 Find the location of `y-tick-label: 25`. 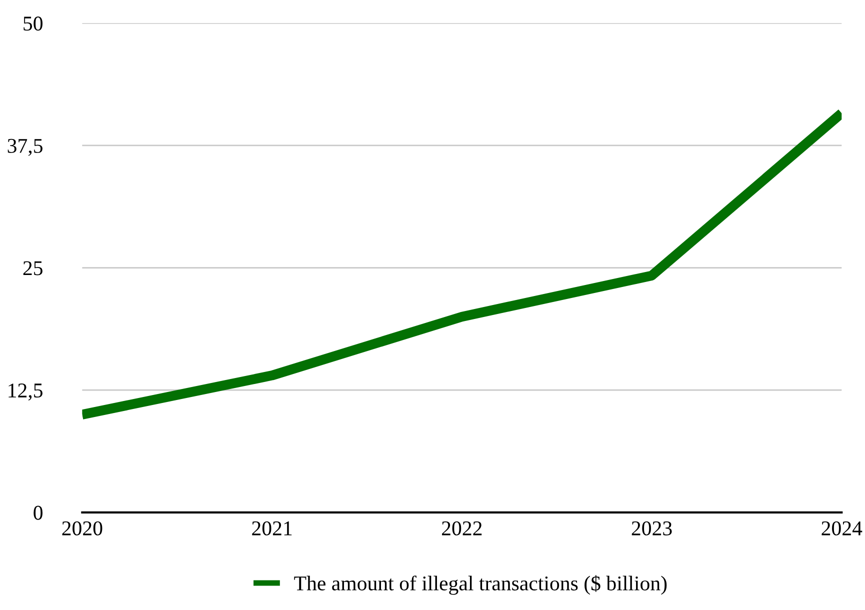

y-tick-label: 25 is located at coordinates (32, 268).